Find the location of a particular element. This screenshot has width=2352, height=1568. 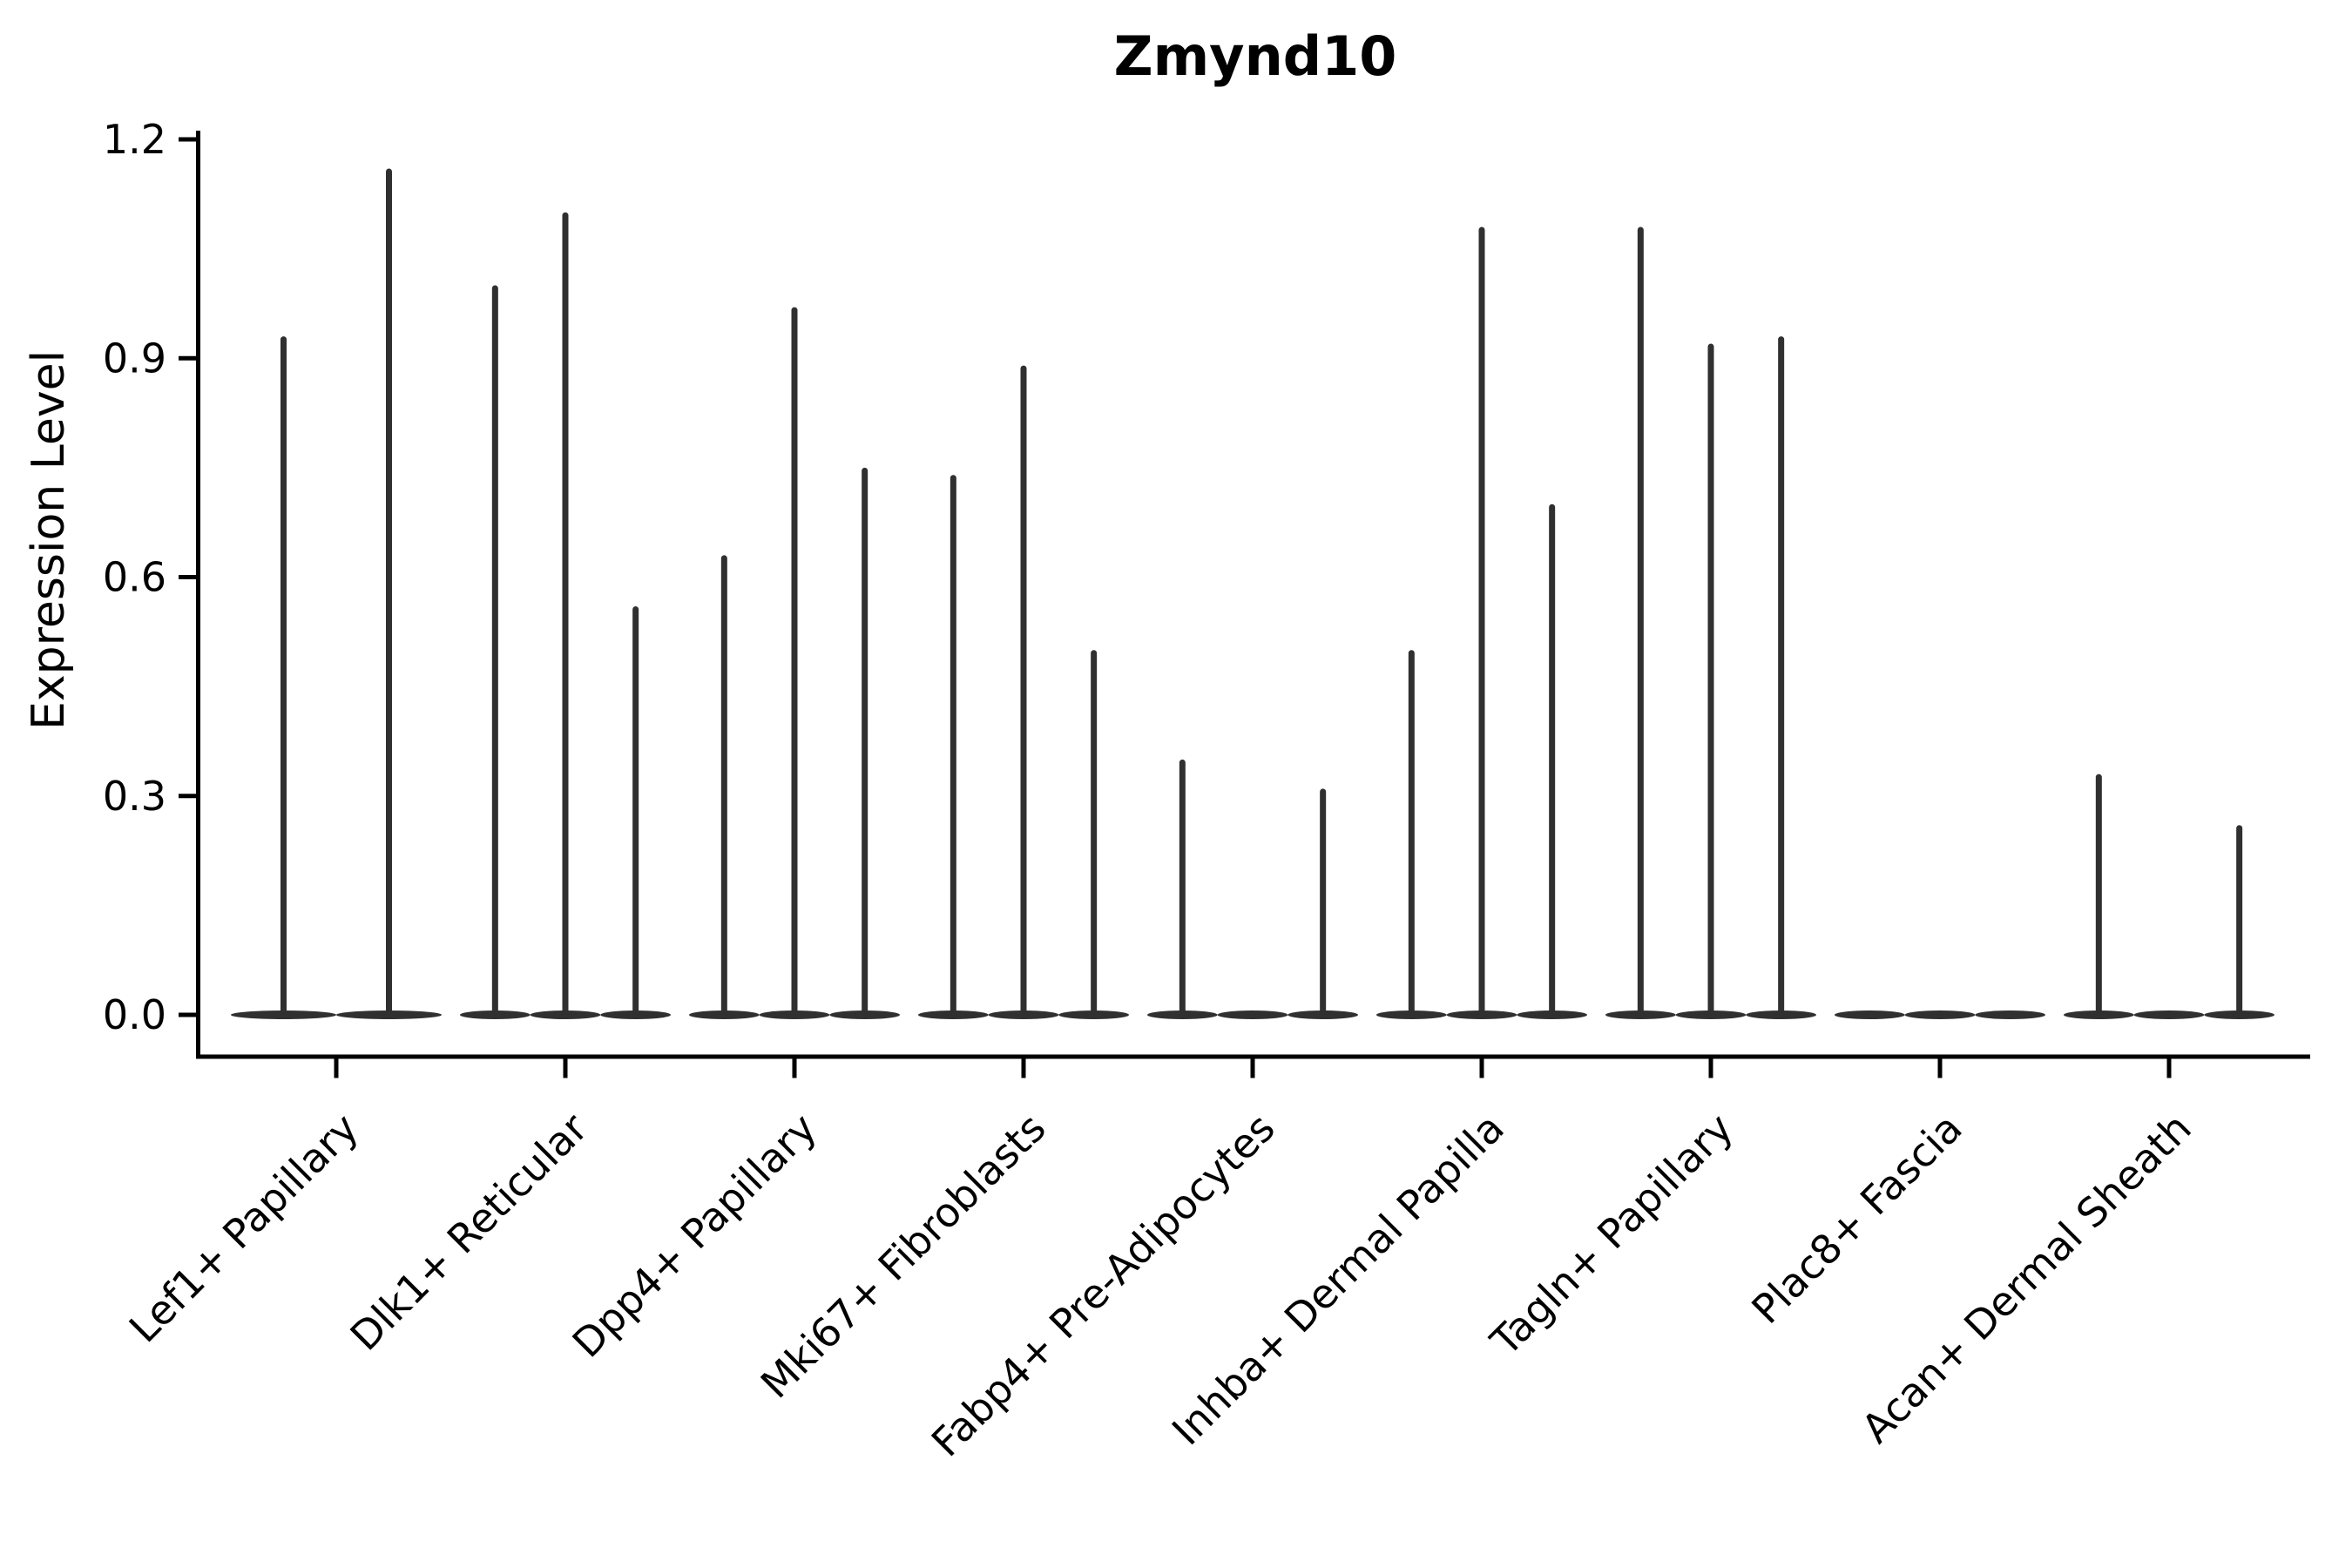

x-tick-label: Dpp4+ Papillary is located at coordinates (695, 1236).